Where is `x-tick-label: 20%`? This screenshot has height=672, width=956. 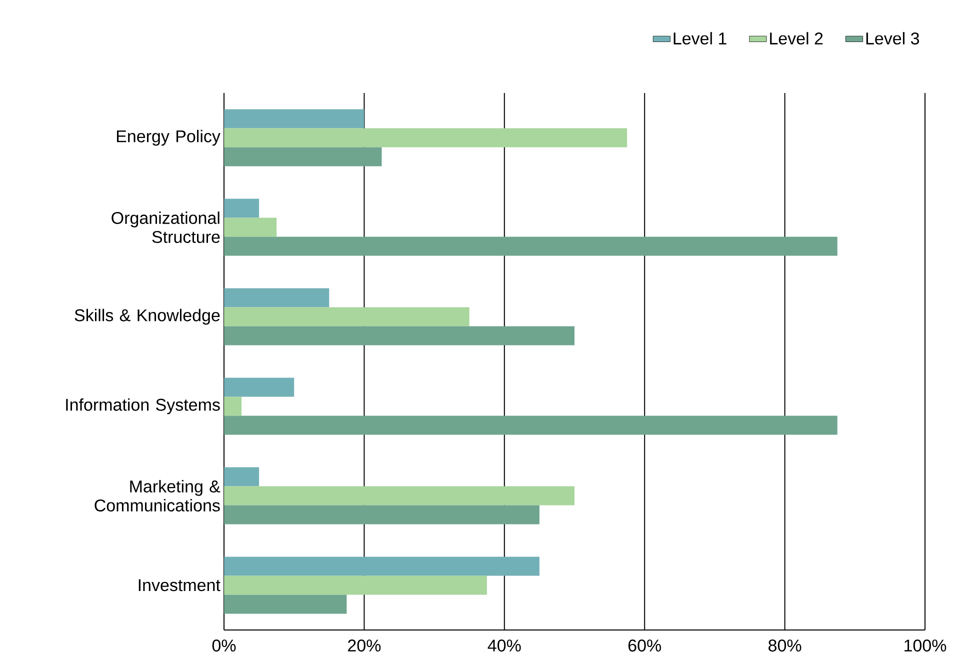 x-tick-label: 20% is located at coordinates (364, 646).